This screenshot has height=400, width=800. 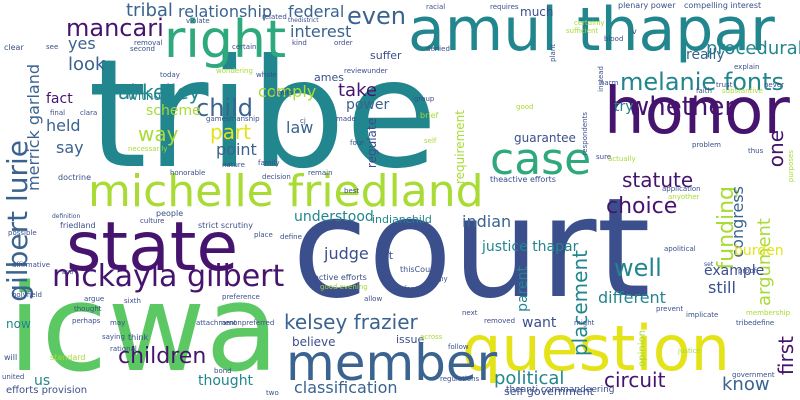 What do you see at coordinates (314, 342) in the screenshot?
I see `word-believe: believe` at bounding box center [314, 342].